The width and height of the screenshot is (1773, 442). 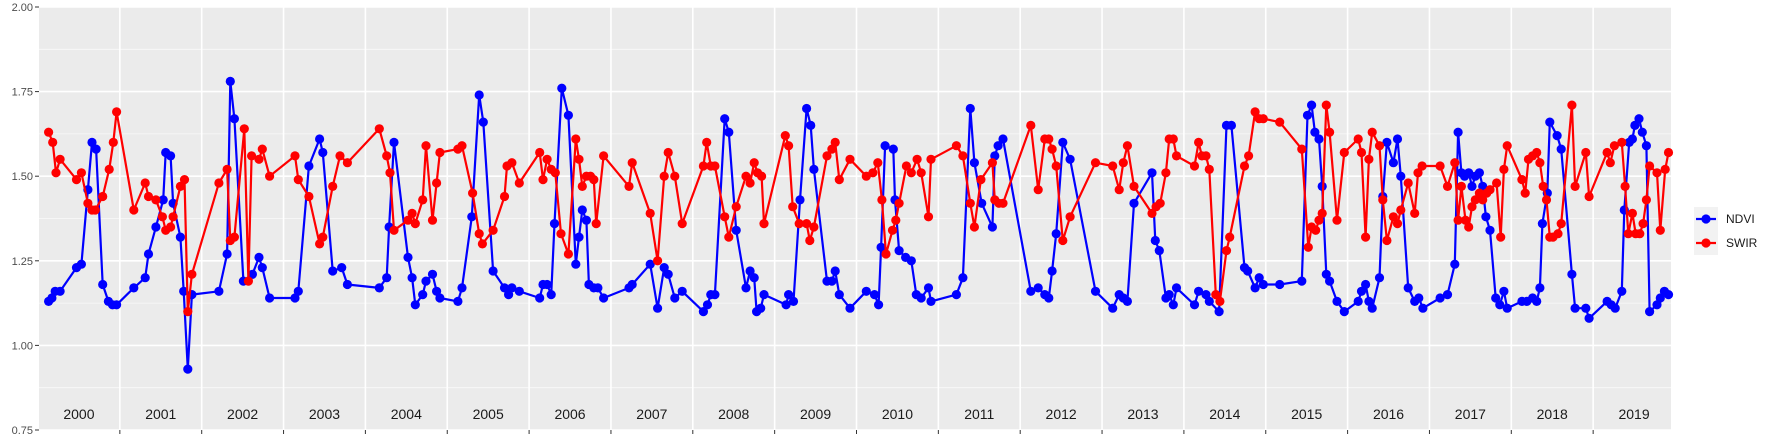 I want to click on y-tick-label: 1.25, so click(x=22, y=262).